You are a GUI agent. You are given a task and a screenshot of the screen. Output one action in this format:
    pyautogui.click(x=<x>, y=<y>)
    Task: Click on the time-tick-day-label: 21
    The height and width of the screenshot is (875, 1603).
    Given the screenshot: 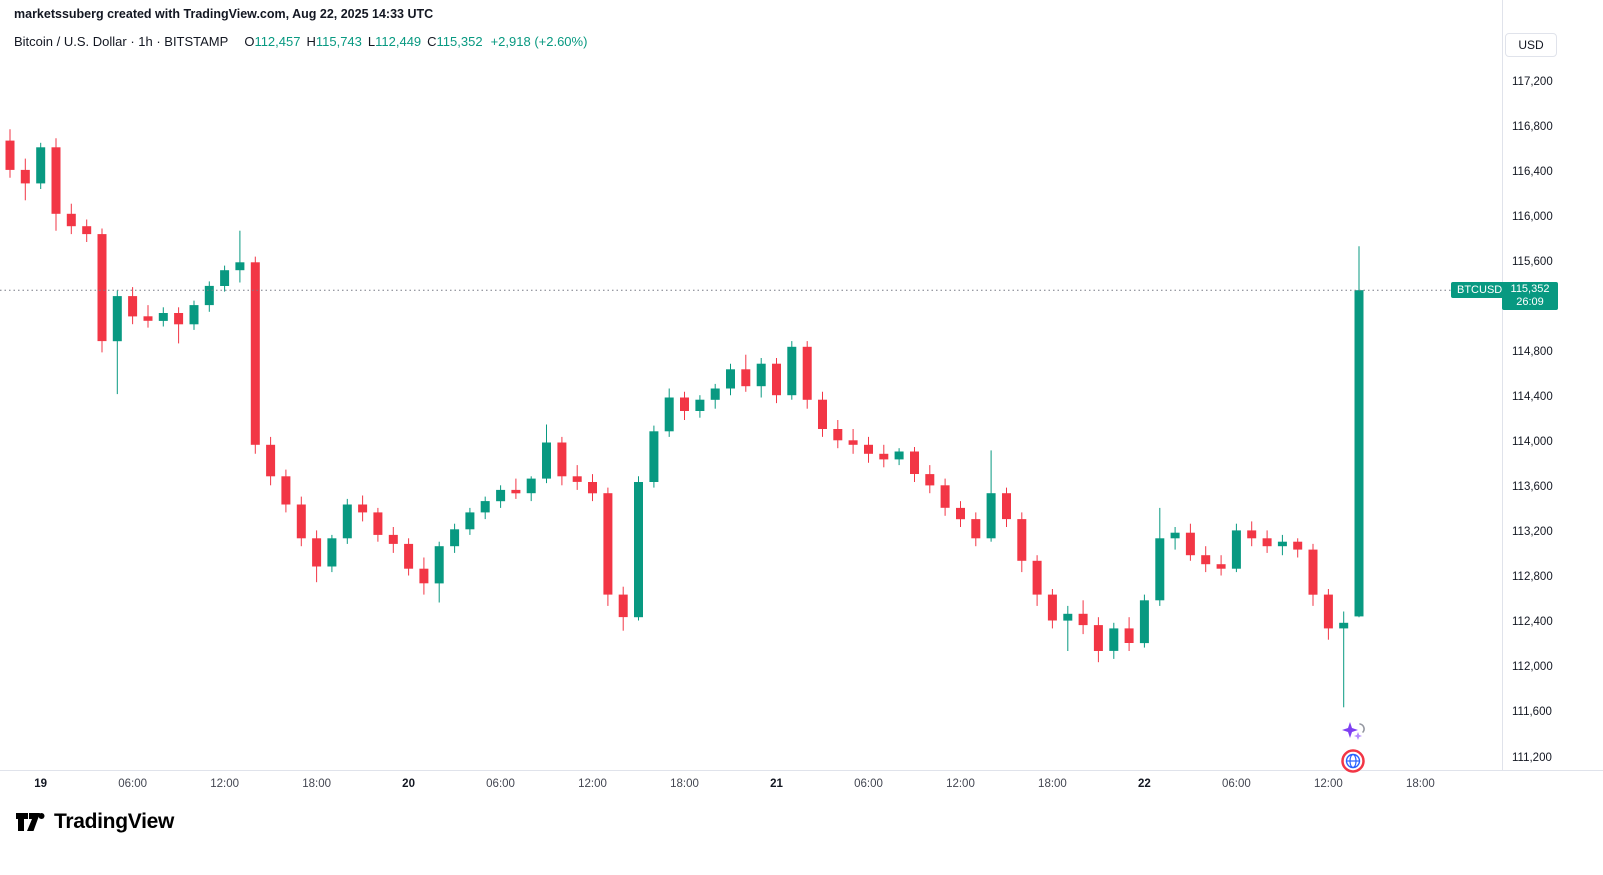 What is the action you would take?
    pyautogui.click(x=776, y=784)
    